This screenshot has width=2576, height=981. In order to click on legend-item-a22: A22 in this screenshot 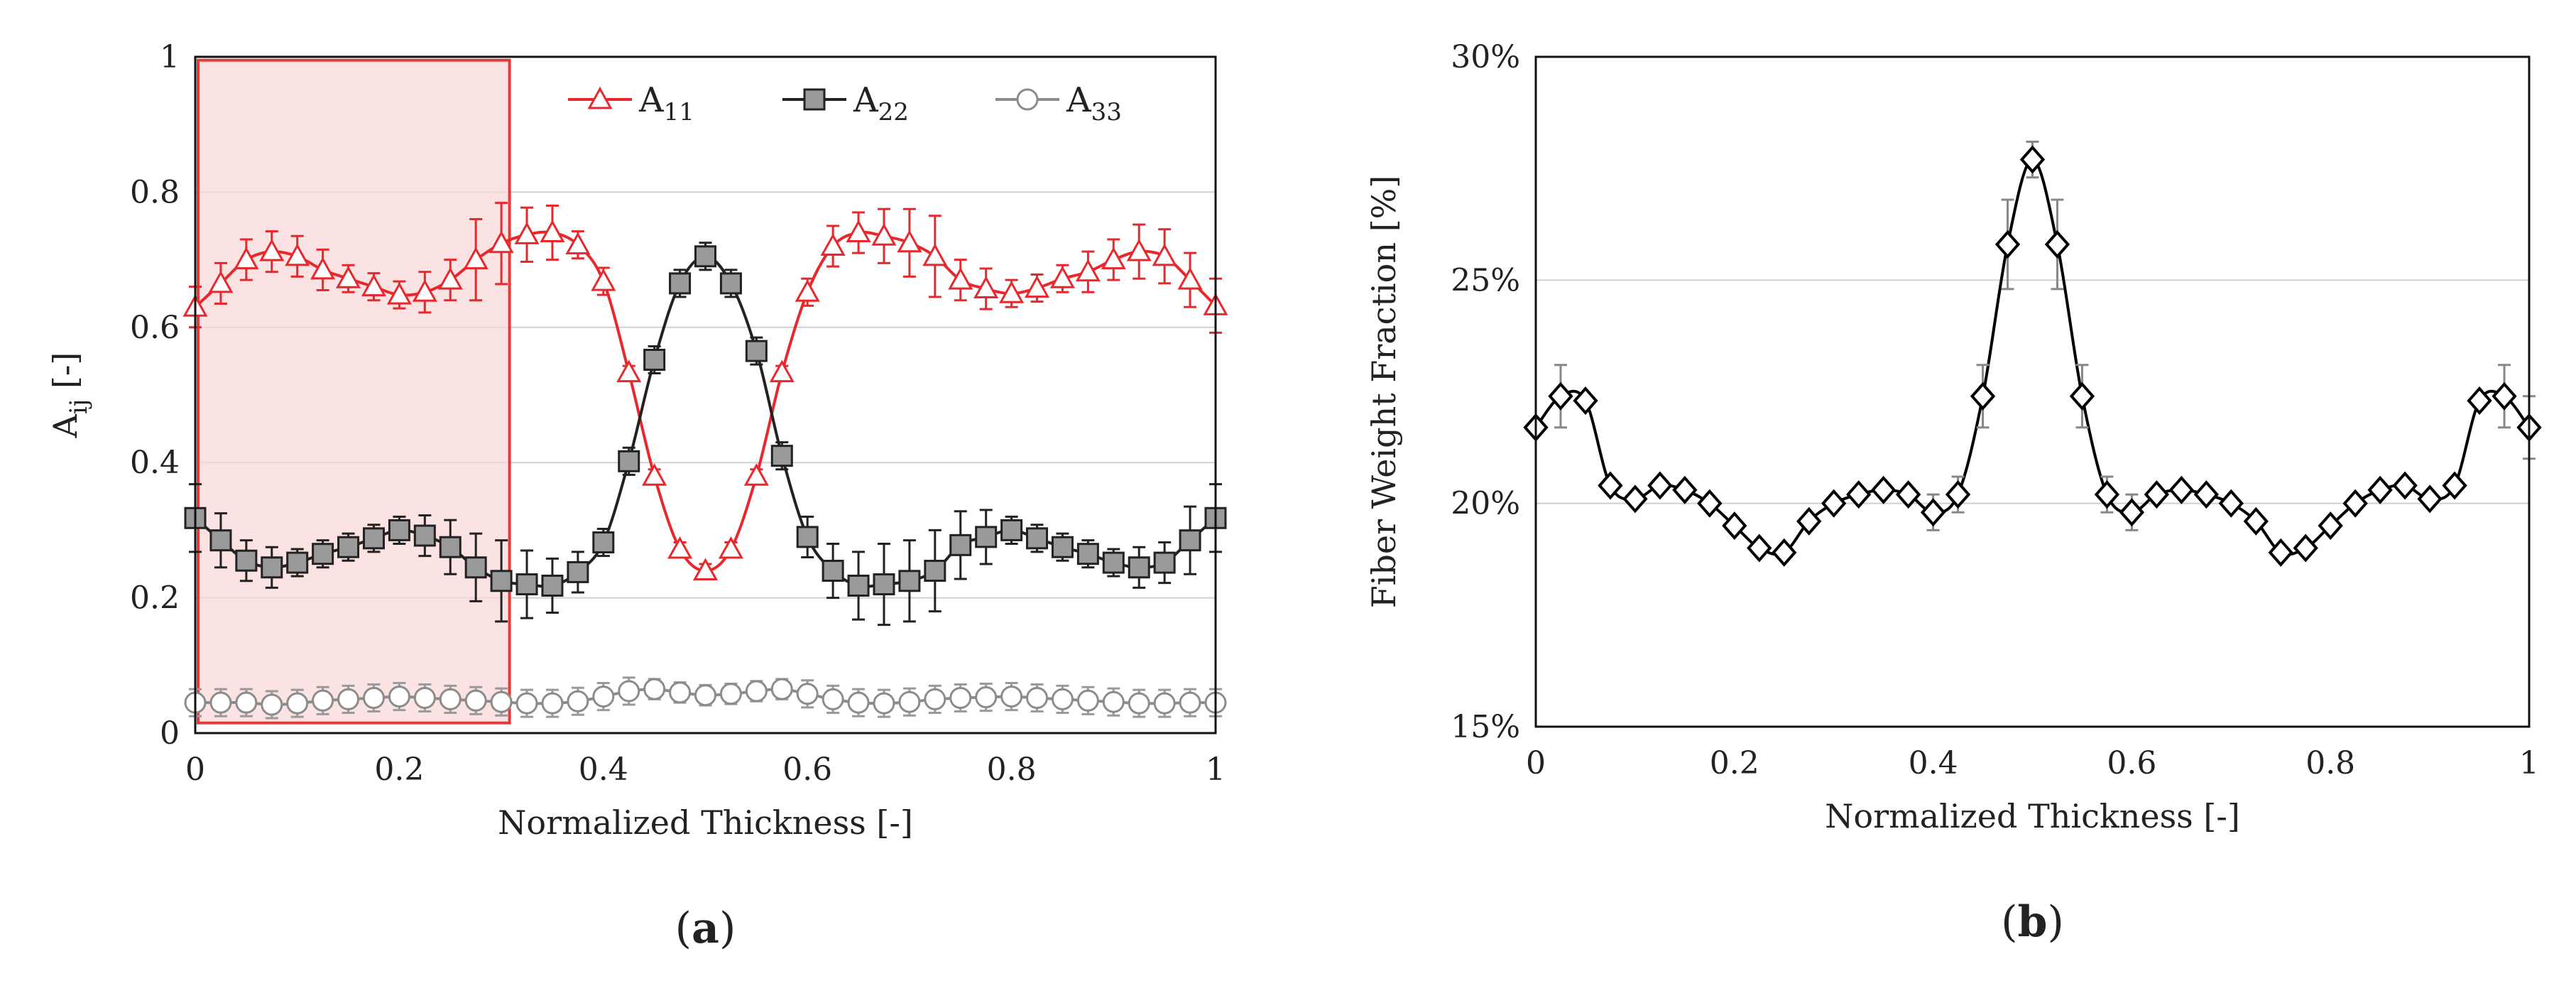, I will do `click(845, 103)`.